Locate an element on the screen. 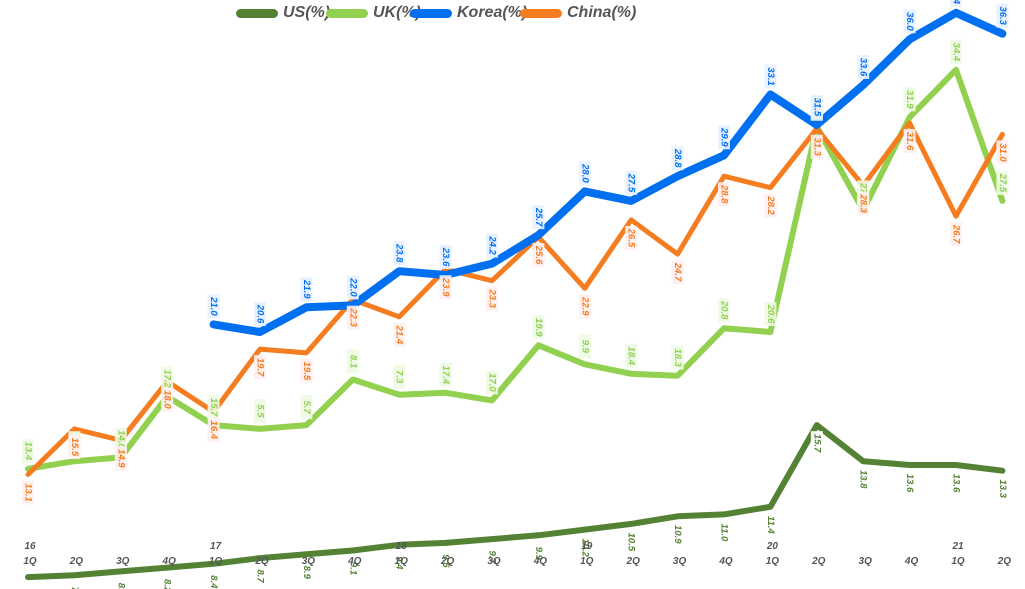 The height and width of the screenshot is (589, 1025). data-label-korea-5: 20.6 is located at coordinates (260, 314).